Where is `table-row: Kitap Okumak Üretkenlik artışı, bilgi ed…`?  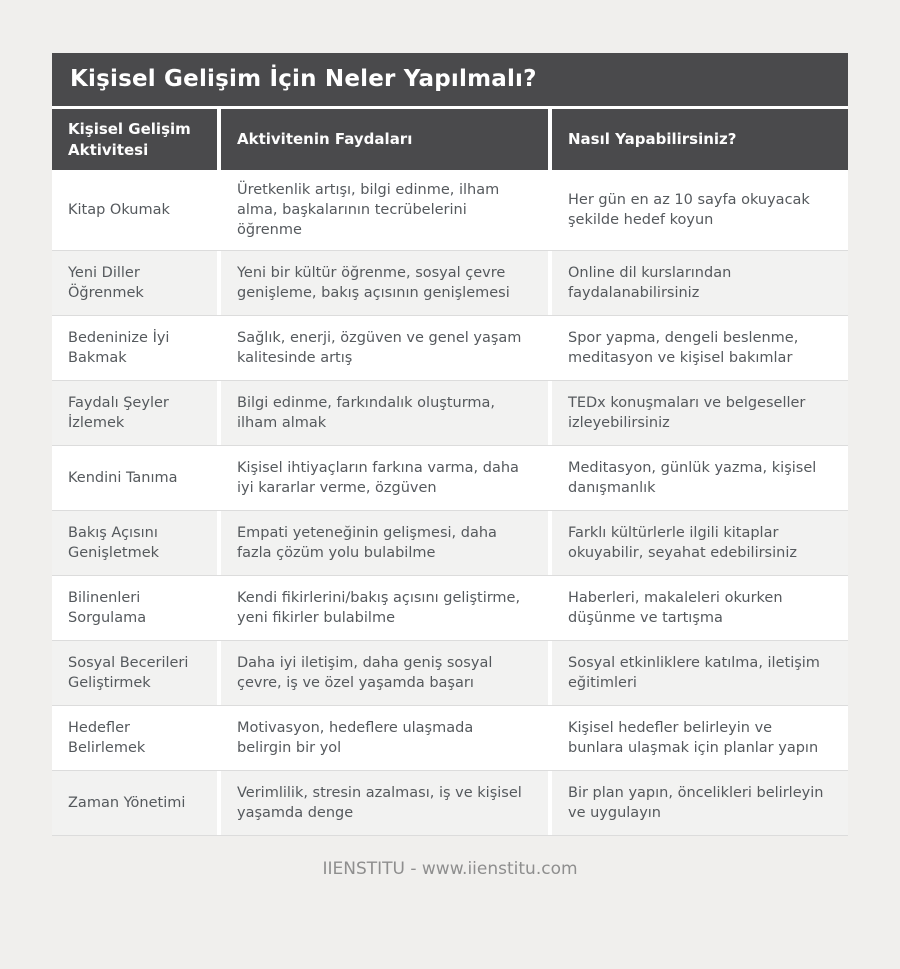 table-row: Kitap Okumak Üretkenlik artışı, bilgi ed… is located at coordinates (450, 211).